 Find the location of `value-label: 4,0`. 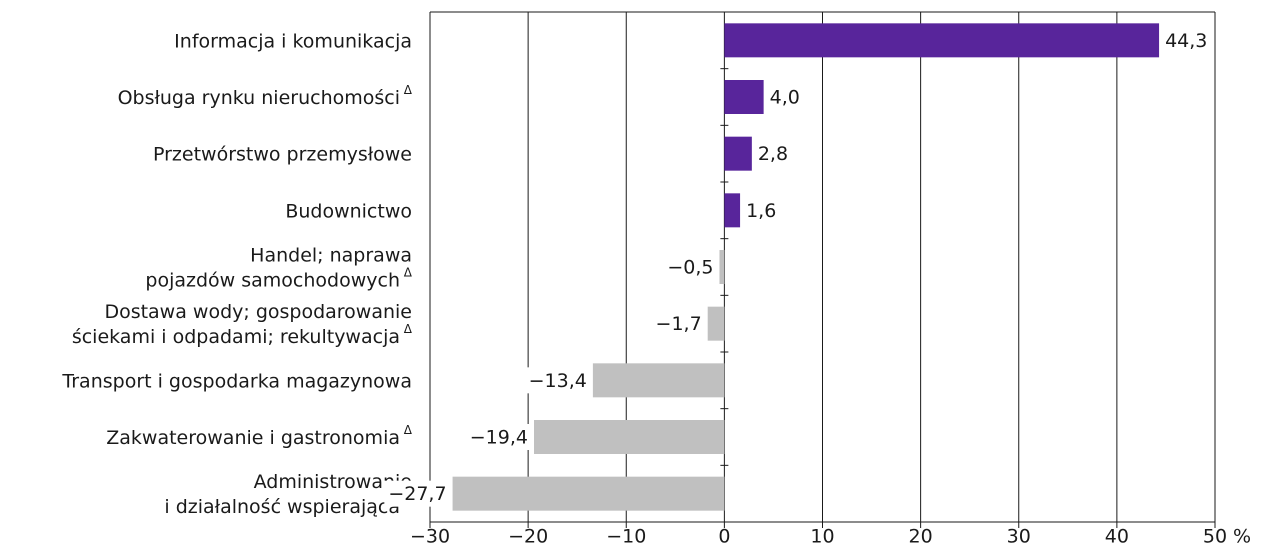

value-label: 4,0 is located at coordinates (785, 98).